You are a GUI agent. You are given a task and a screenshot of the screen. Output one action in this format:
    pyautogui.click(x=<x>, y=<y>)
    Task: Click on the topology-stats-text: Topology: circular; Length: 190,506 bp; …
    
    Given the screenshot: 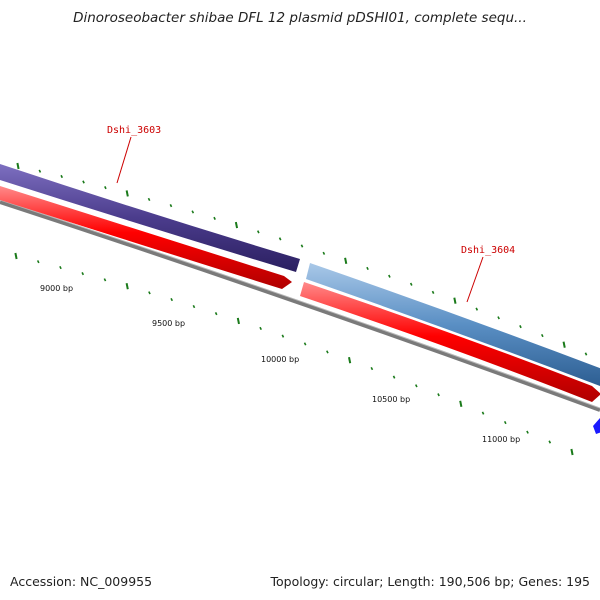 What is the action you would take?
    pyautogui.click(x=430, y=581)
    